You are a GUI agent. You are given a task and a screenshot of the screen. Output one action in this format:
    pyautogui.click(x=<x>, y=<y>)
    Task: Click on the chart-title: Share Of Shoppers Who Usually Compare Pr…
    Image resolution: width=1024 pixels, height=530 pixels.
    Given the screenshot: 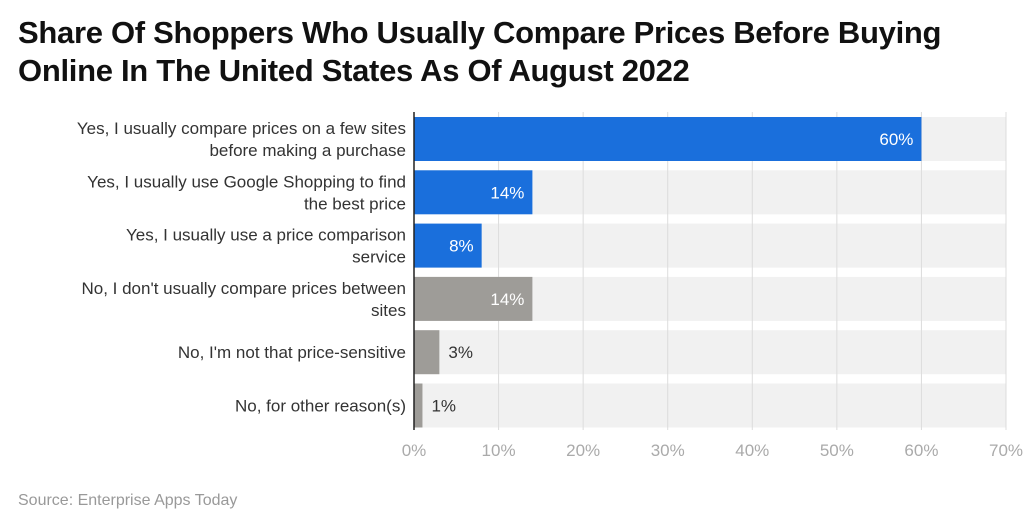 What is the action you would take?
    pyautogui.click(x=480, y=51)
    